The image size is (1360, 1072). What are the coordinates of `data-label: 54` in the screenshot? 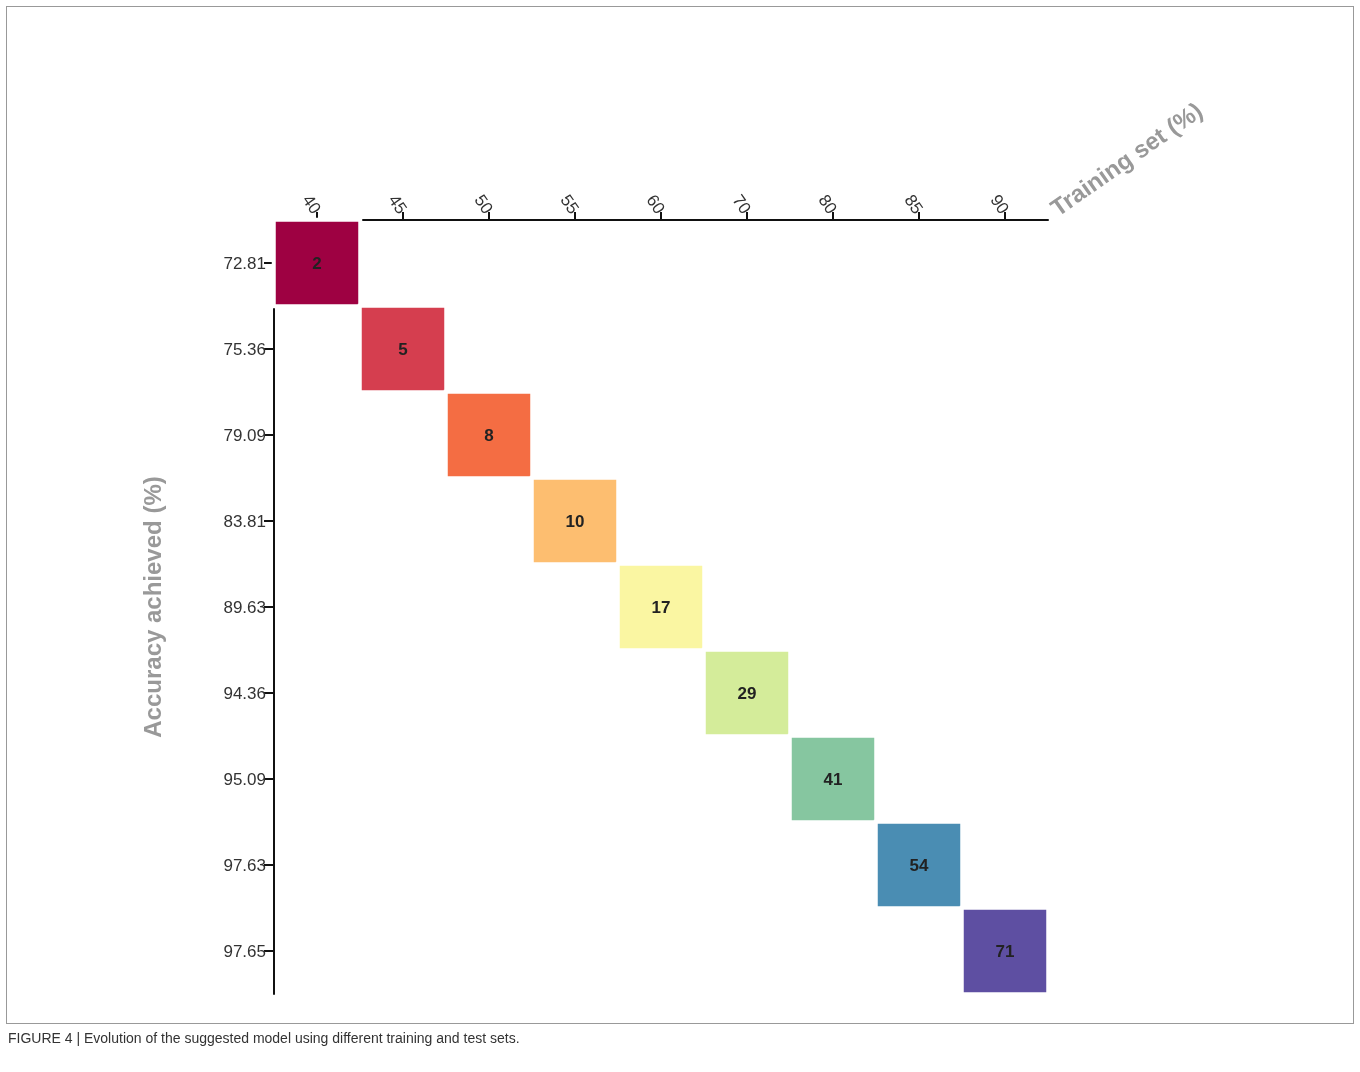 It's located at (919, 865).